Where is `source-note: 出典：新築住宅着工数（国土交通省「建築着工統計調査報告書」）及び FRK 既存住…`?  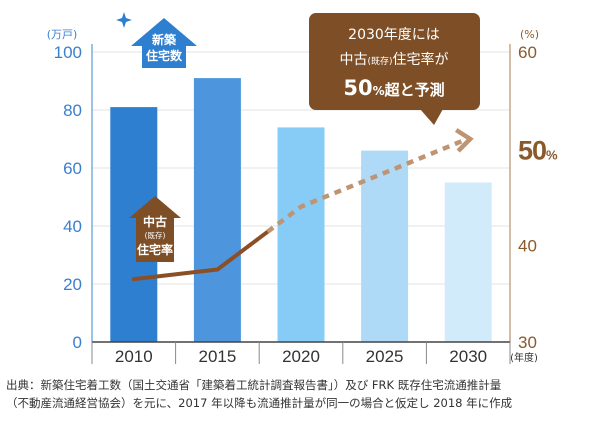 source-note: 出典：新築住宅着工数（国土交通省「建築着工統計調査報告書」）及び FRK 既存住… is located at coordinates (301, 394).